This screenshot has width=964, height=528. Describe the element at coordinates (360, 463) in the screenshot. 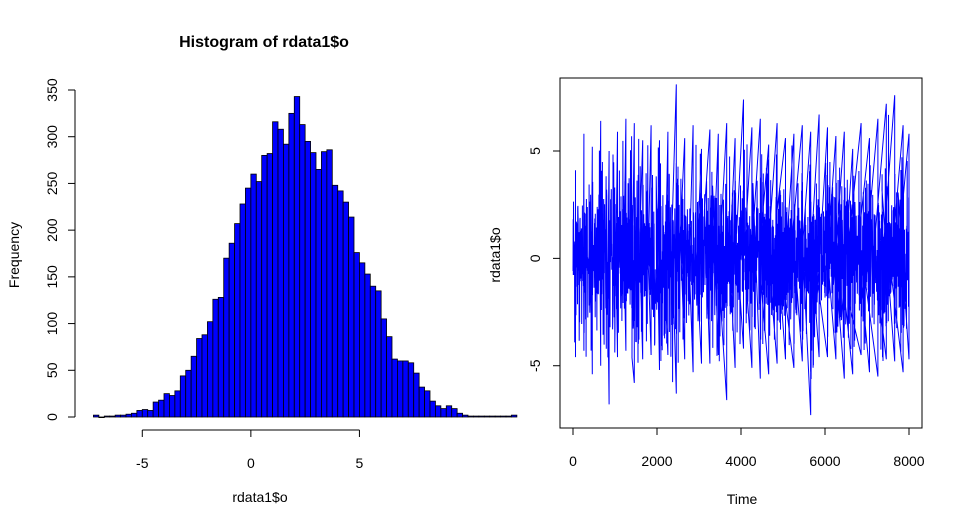

I see `histogram-x-tick-label: 5` at that location.